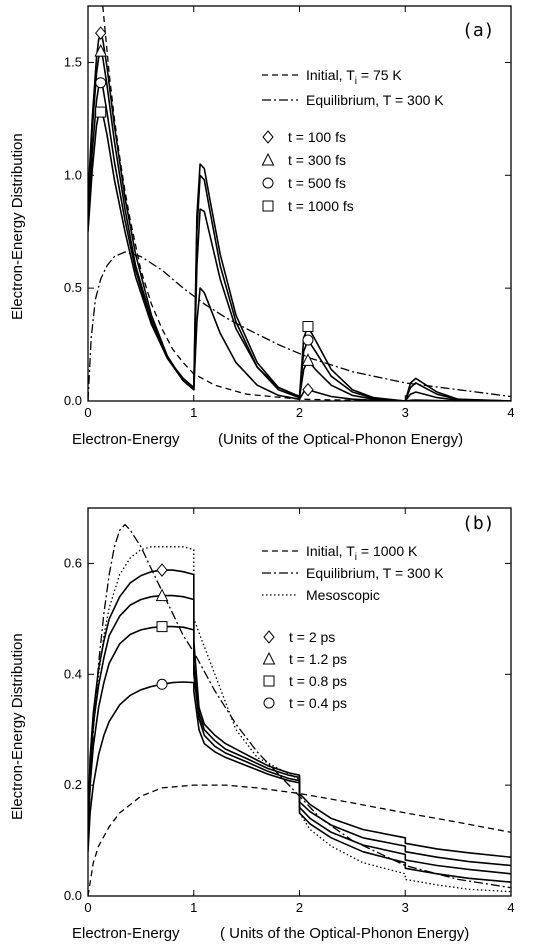 This screenshot has height=951, width=547. Describe the element at coordinates (317, 183) in the screenshot. I see `legend-label: t = 500 fs` at that location.